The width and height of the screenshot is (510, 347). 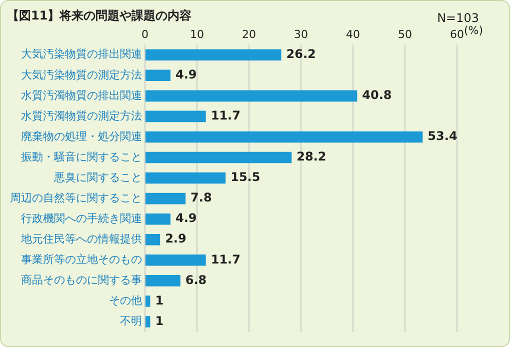 I want to click on y-tick-label: 地元住民等への情報提供, so click(x=81, y=239).